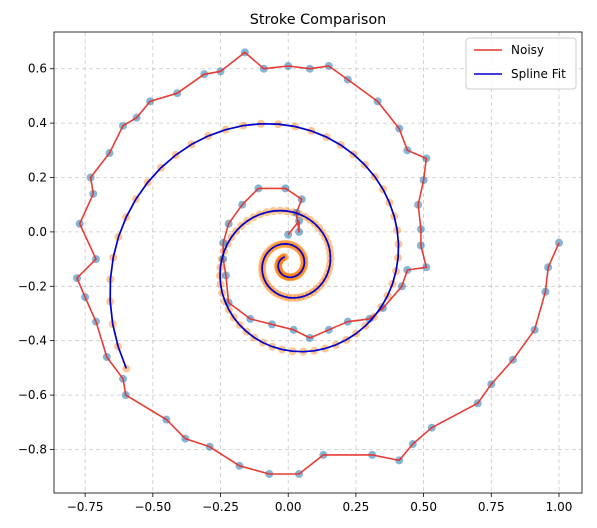 This screenshot has height=528, width=597. Describe the element at coordinates (558, 242) in the screenshot. I see `noisy-sample-point` at that location.